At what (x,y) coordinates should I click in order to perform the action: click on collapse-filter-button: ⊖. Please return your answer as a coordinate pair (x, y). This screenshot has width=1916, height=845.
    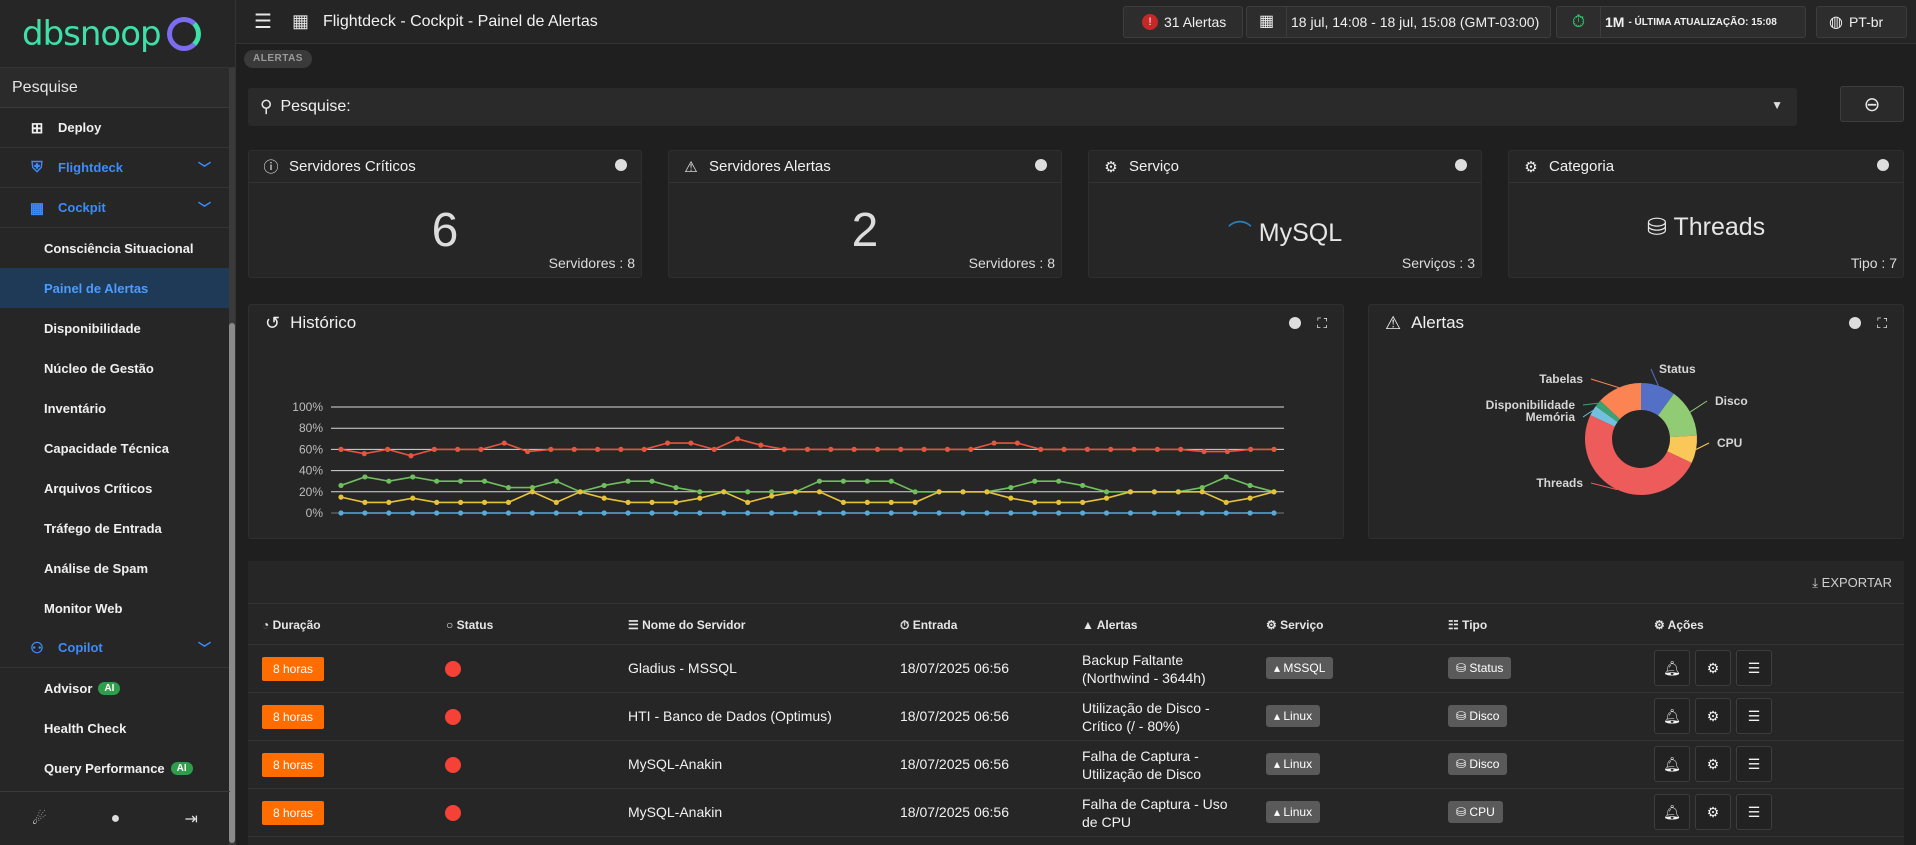
    Looking at the image, I should click on (1872, 104).